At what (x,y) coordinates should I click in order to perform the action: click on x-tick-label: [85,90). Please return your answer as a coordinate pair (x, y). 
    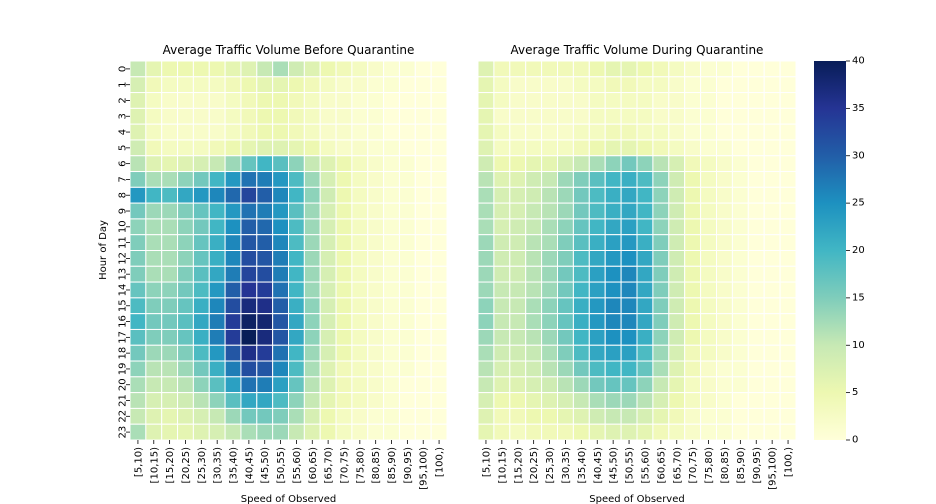
    Looking at the image, I should click on (741, 465).